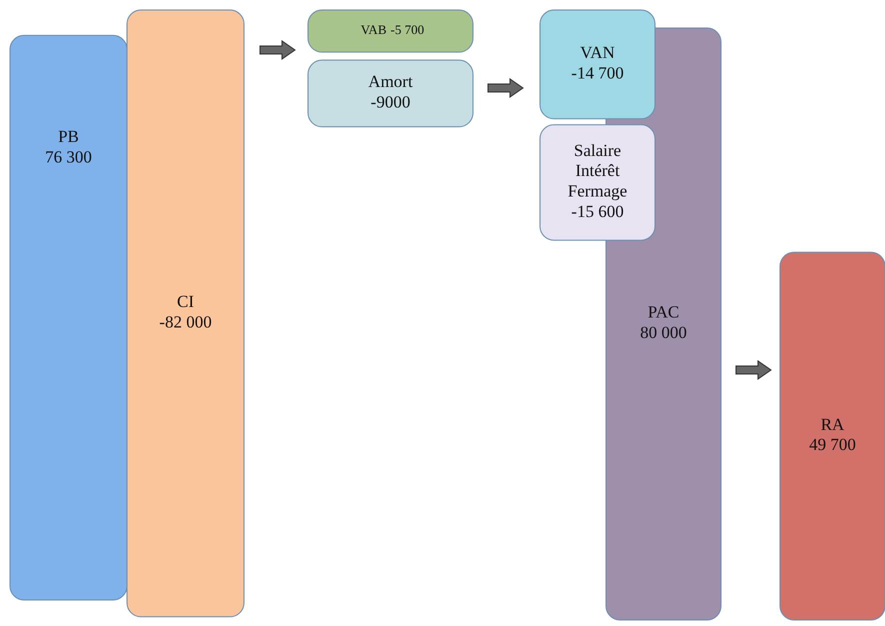  I want to click on category-label: Amort, so click(390, 82).